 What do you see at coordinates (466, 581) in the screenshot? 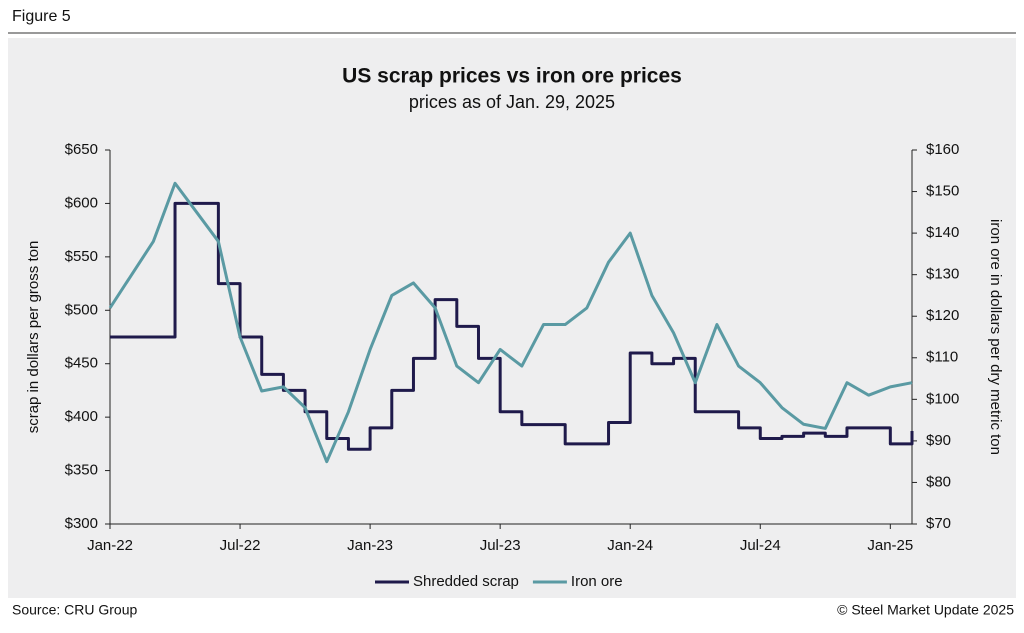
I see `legend-label: Shredded scrap` at bounding box center [466, 581].